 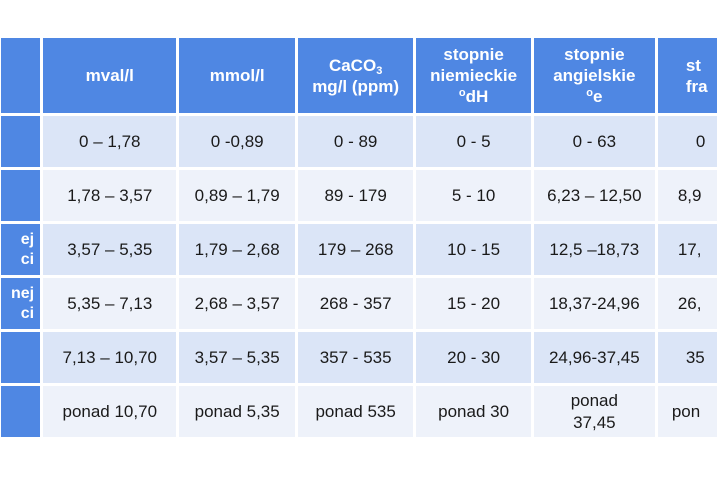 I want to click on table-cell: 7,13 – 10,70, so click(x=110, y=357).